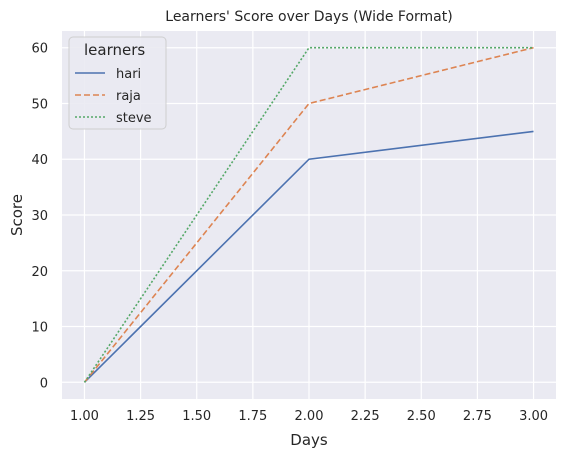  I want to click on legend-label-hari: hari, so click(128, 74).